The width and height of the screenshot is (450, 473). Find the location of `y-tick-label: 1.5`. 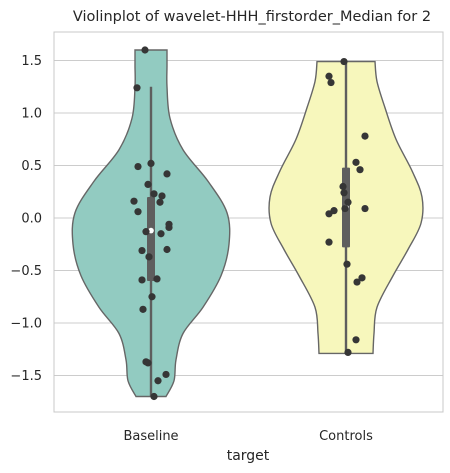

y-tick-label: 1.5 is located at coordinates (31, 61).